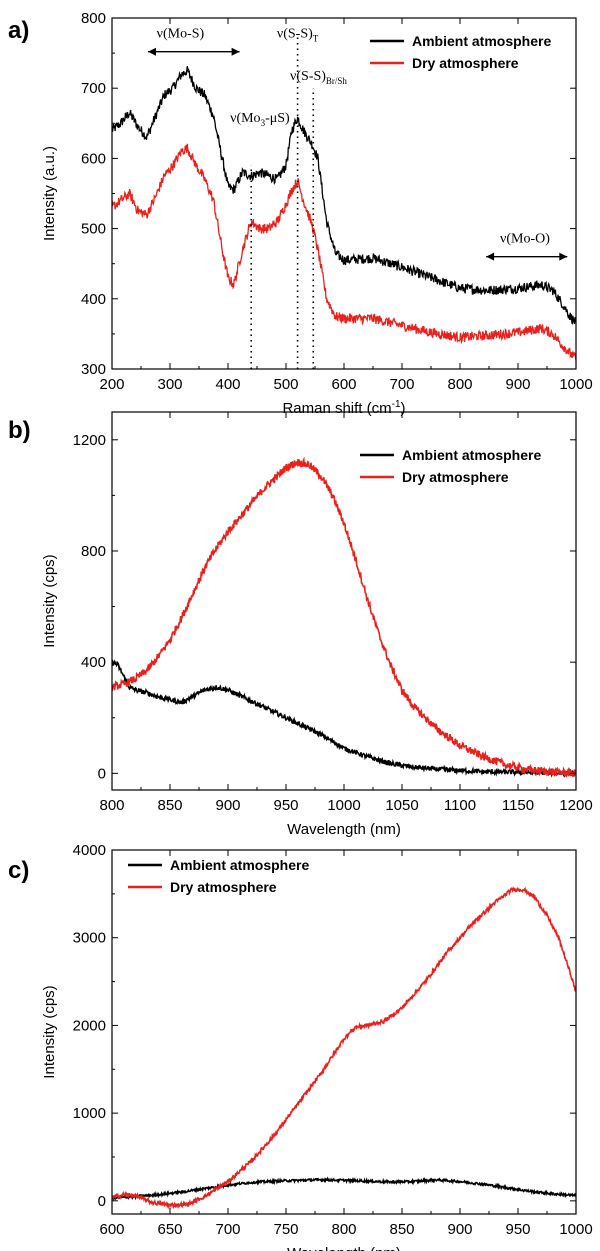 This screenshot has height=1251, width=600. What do you see at coordinates (227, 384) in the screenshot?
I see `x-tick-label: 400` at bounding box center [227, 384].